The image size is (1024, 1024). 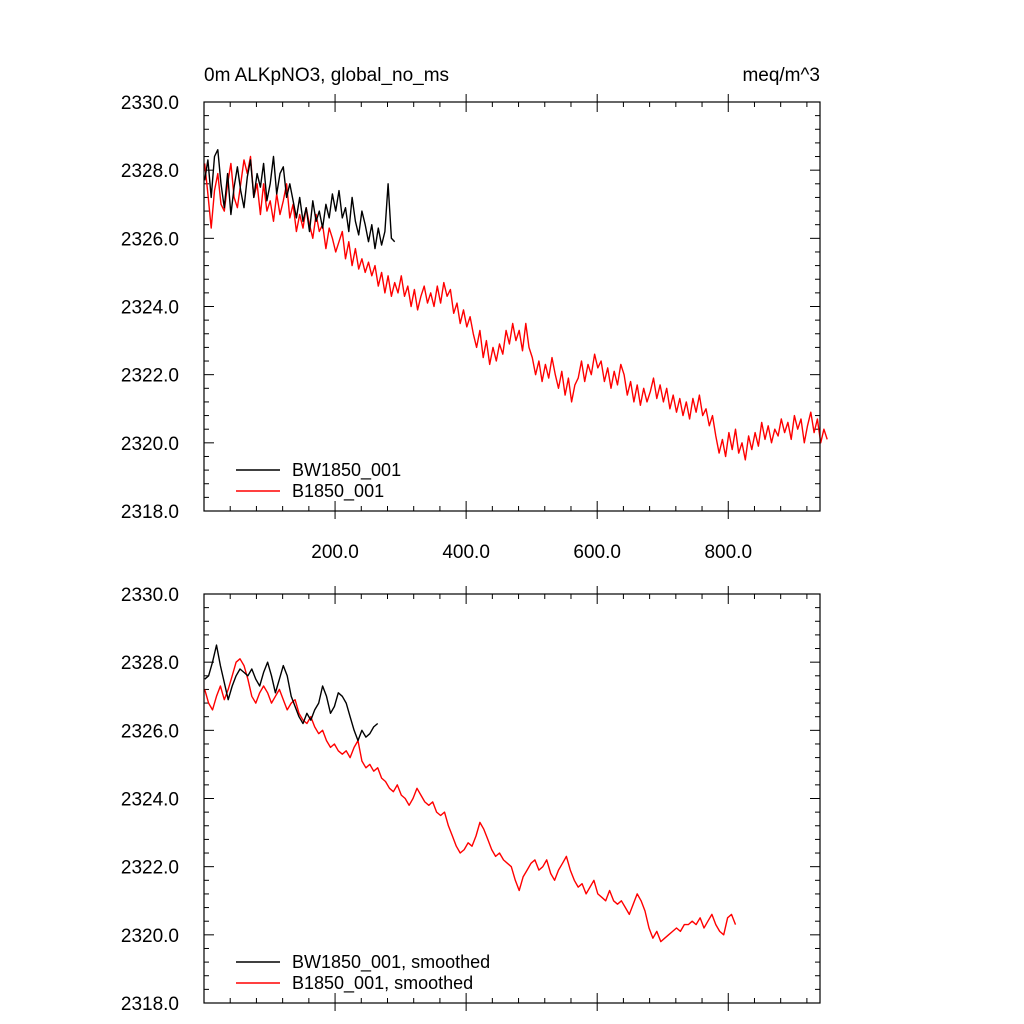 I want to click on bottom-legend: BW1850_001, smoothed B1850_001, smoothed, so click(x=363, y=973).